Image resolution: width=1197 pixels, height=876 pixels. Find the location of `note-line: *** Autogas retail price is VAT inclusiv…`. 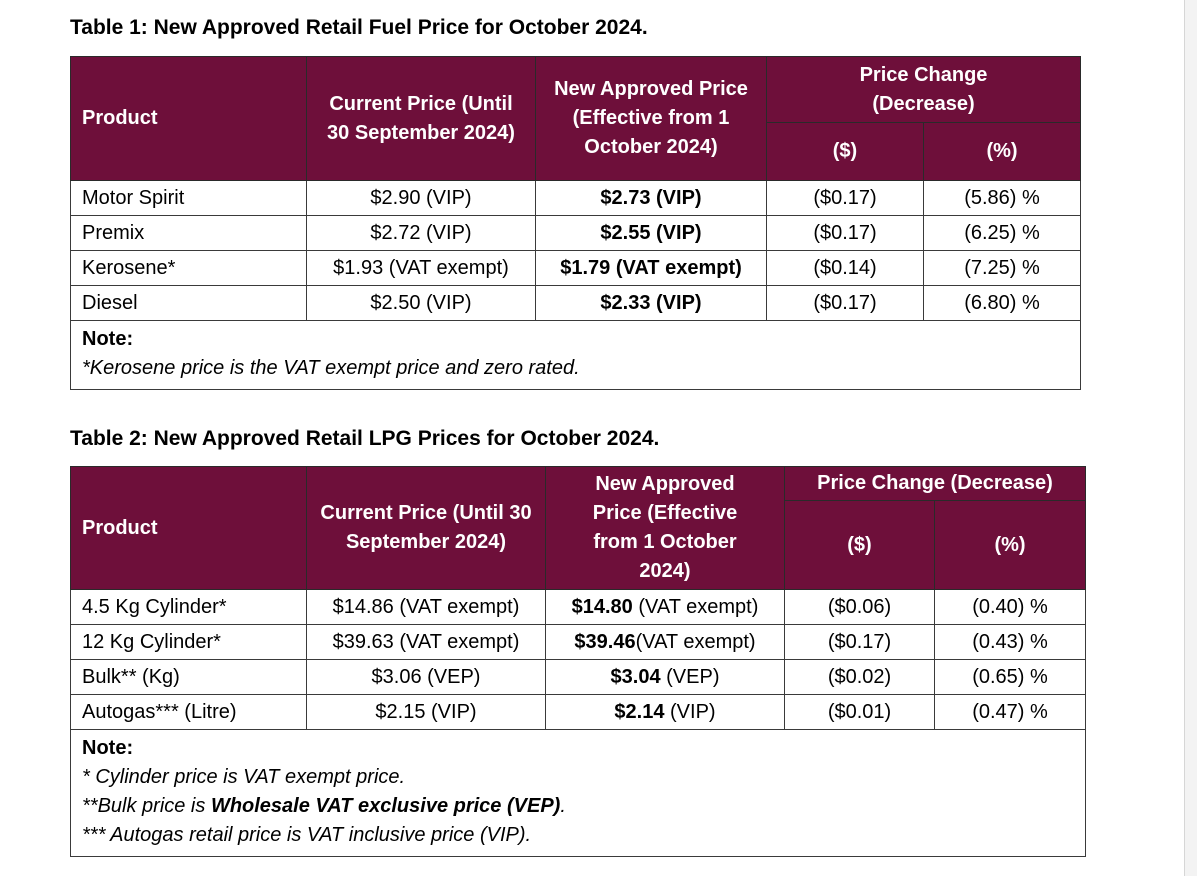

note-line: *** Autogas retail price is VAT inclusiv… is located at coordinates (307, 835).